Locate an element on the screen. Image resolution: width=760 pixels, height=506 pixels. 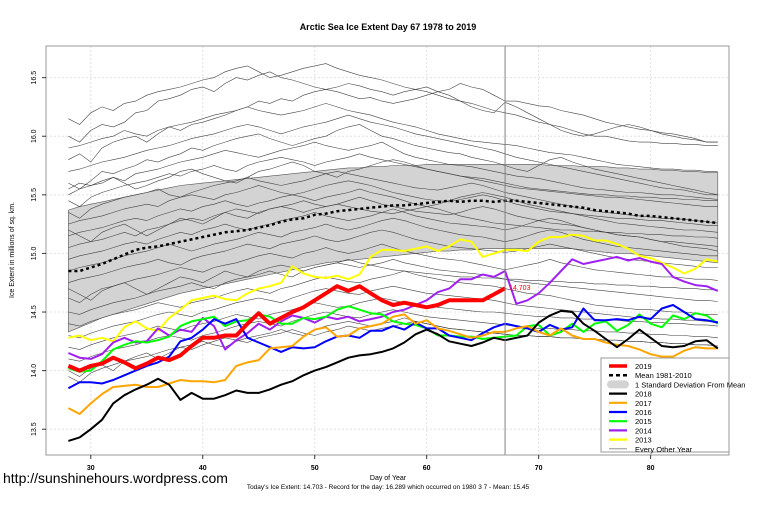
y-axis: 13.5 14.0 14.5 15.0 15.5 16.0 16.5 is located at coordinates (38, 253).